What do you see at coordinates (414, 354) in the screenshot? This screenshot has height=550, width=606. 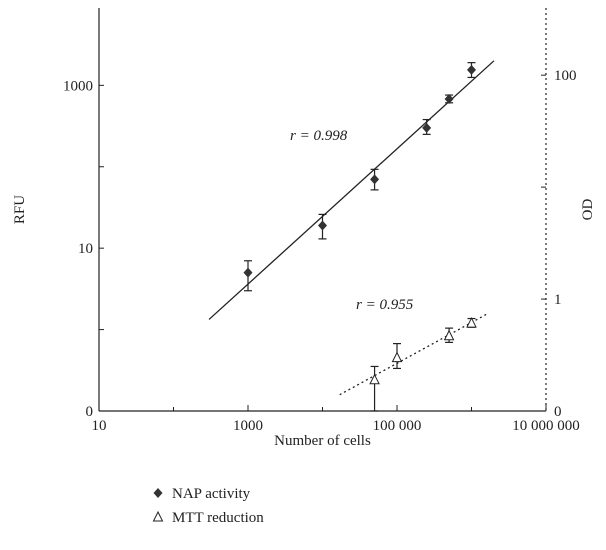 I see `fit-line-mtt` at bounding box center [414, 354].